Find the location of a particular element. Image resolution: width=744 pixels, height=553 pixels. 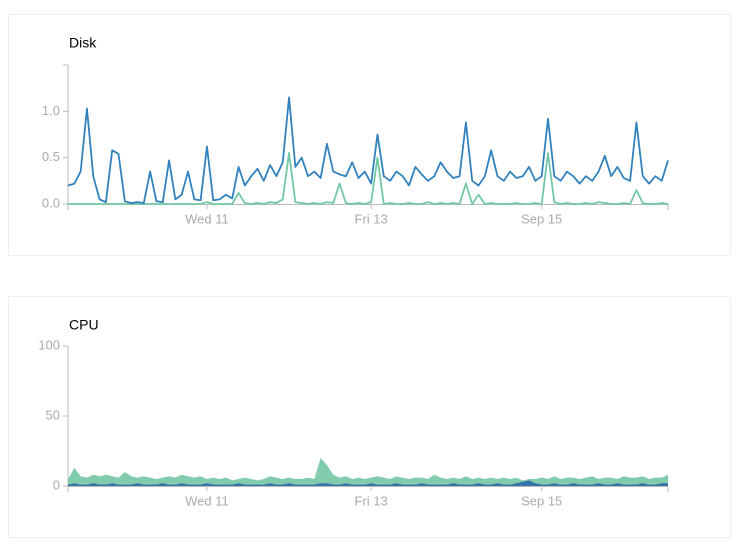

series-line is located at coordinates (368, 178).